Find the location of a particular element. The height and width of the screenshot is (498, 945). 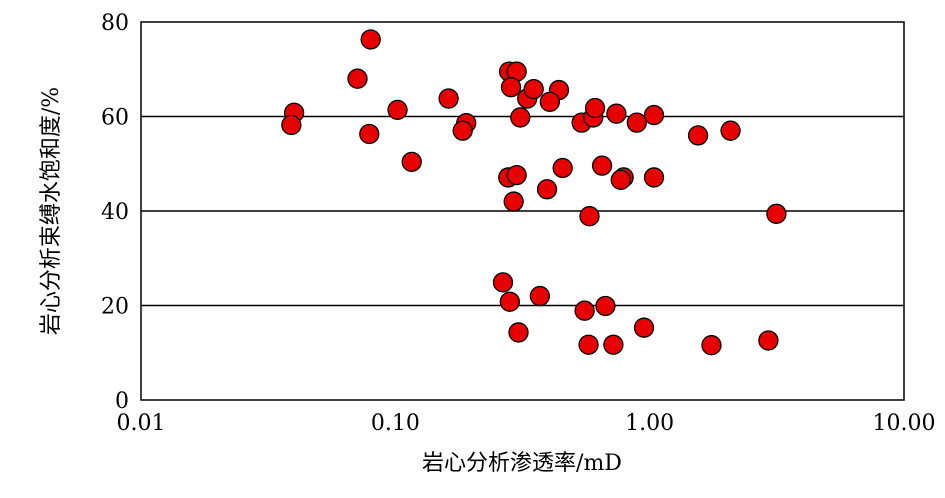

x-tick-label: 1.00 is located at coordinates (649, 423).